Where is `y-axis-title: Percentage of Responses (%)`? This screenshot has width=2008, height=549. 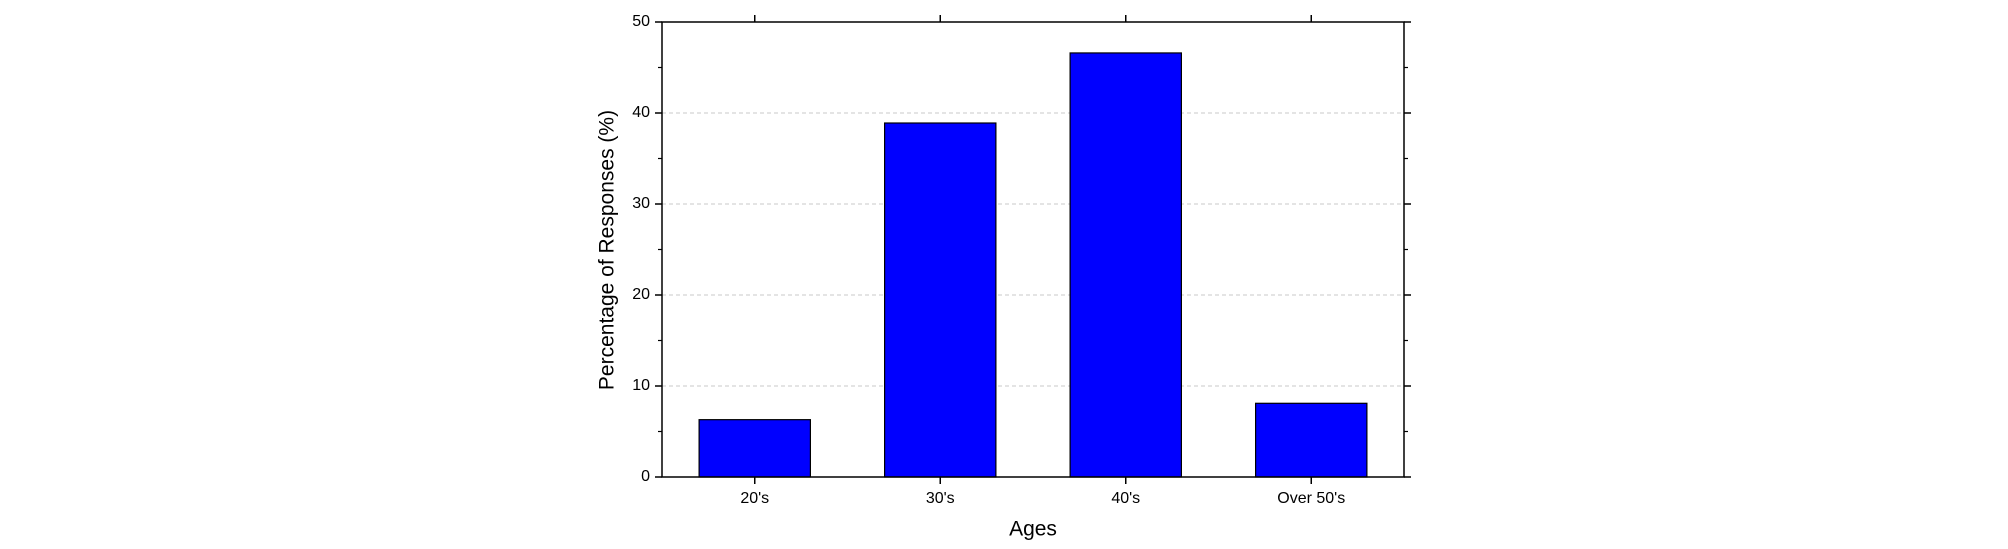 y-axis-title: Percentage of Responses (%) is located at coordinates (607, 250).